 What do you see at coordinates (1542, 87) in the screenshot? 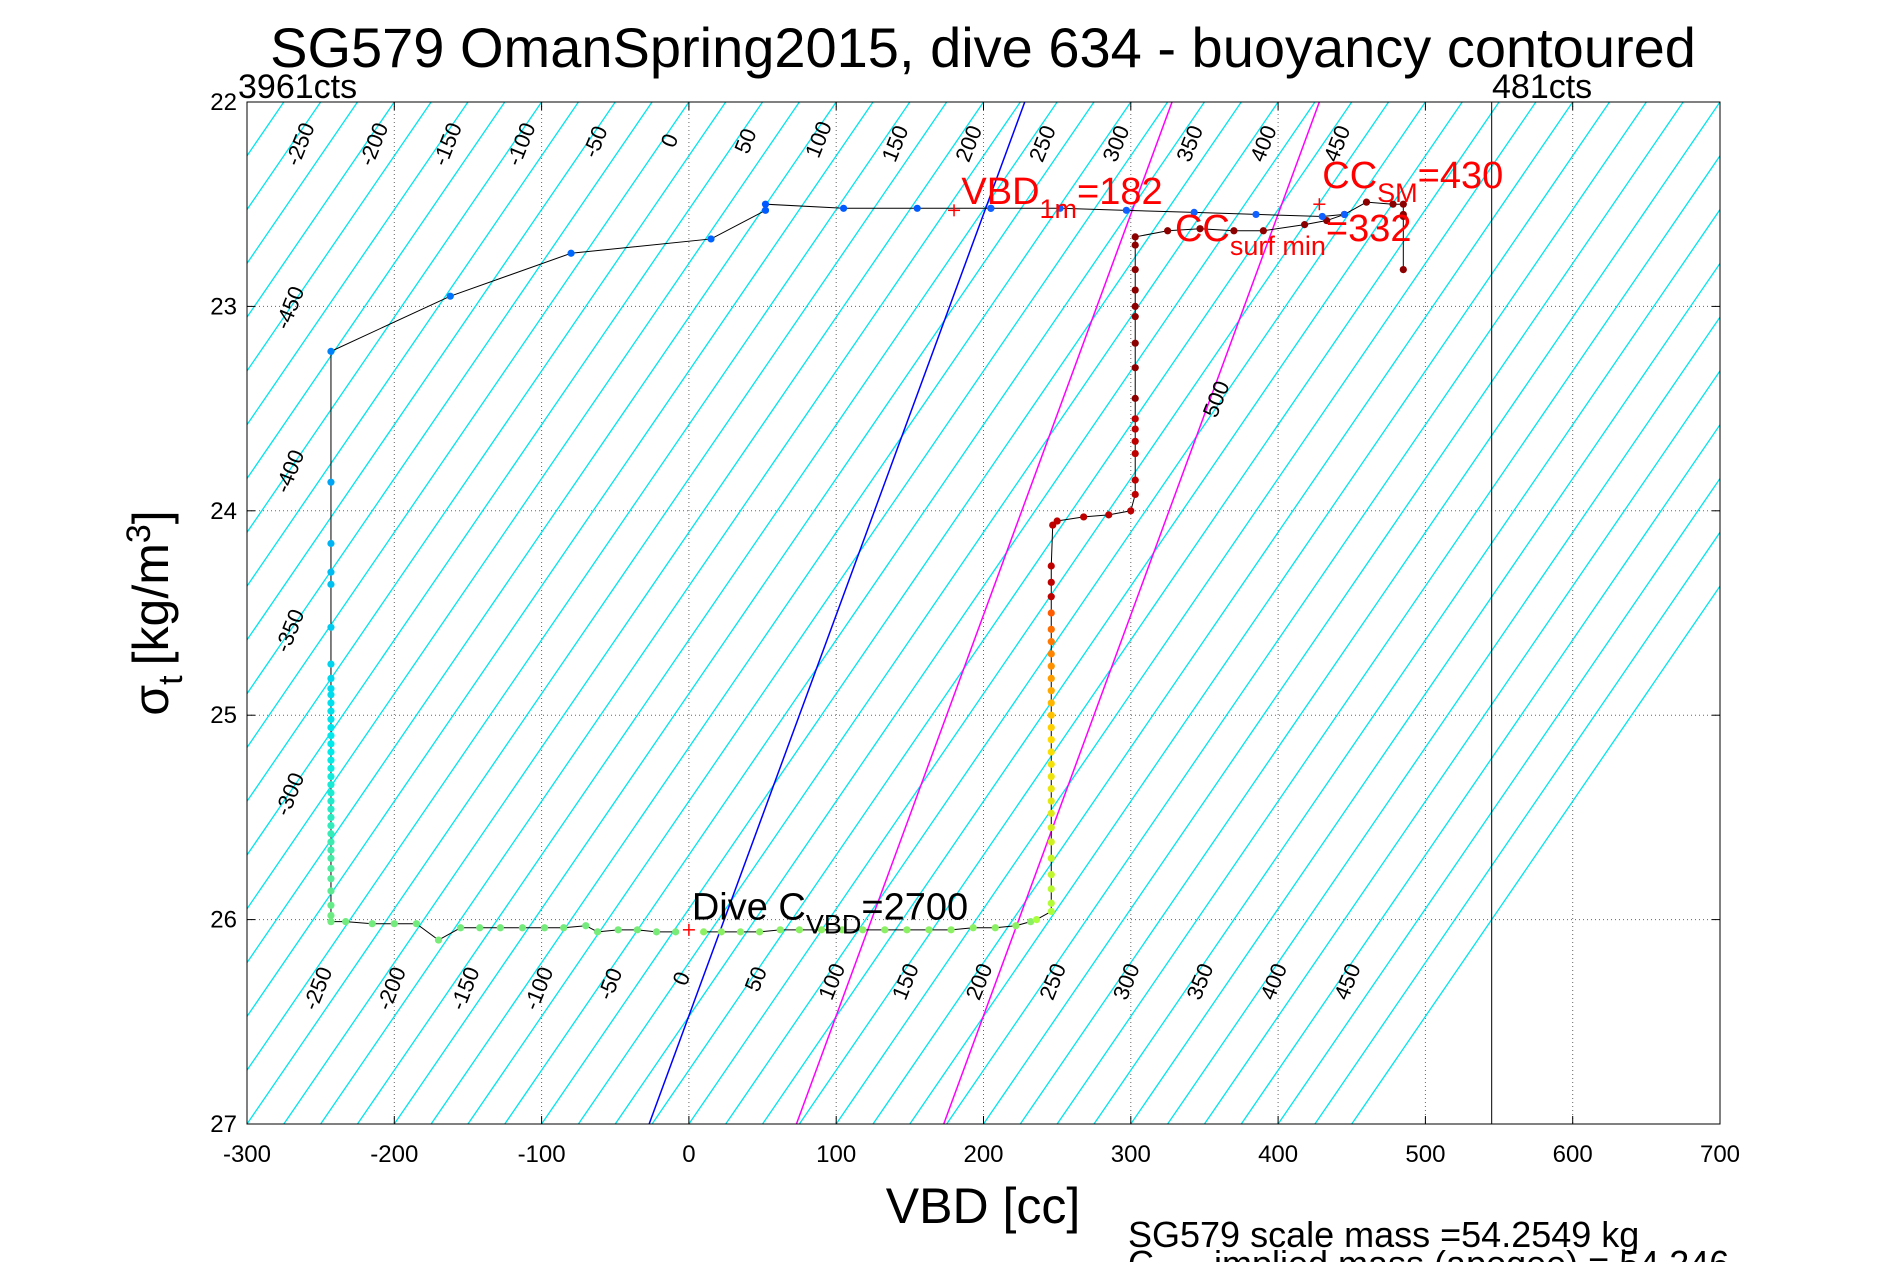
I see `top-right-counts: 481cts` at bounding box center [1542, 87].